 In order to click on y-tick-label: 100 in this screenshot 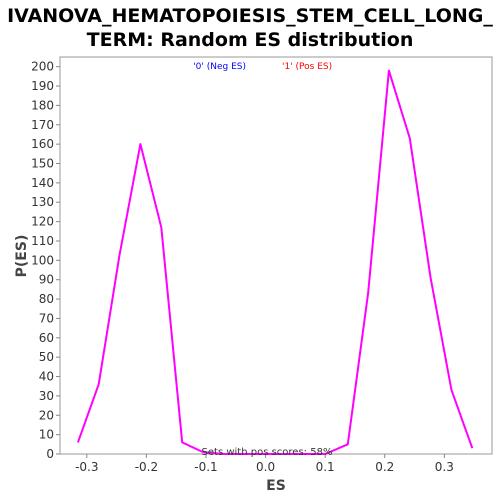, I will do `click(42, 260)`.